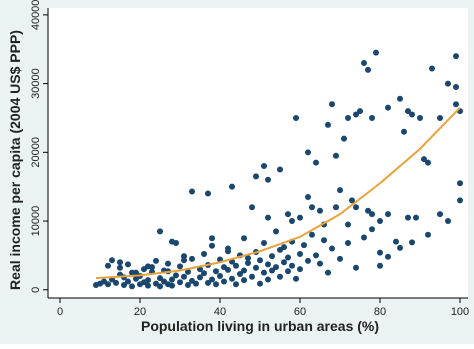 This screenshot has height=349, width=474. What do you see at coordinates (36, 221) in the screenshot?
I see `y-tick-label: 10000` at bounding box center [36, 221].